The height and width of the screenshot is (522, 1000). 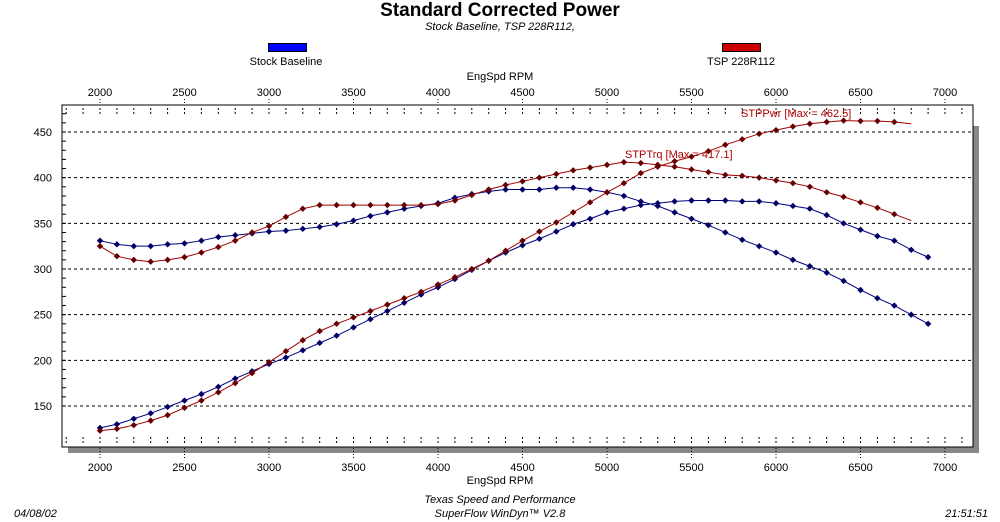 I want to click on x-tick-label-top-5000: 5000, so click(x=607, y=93).